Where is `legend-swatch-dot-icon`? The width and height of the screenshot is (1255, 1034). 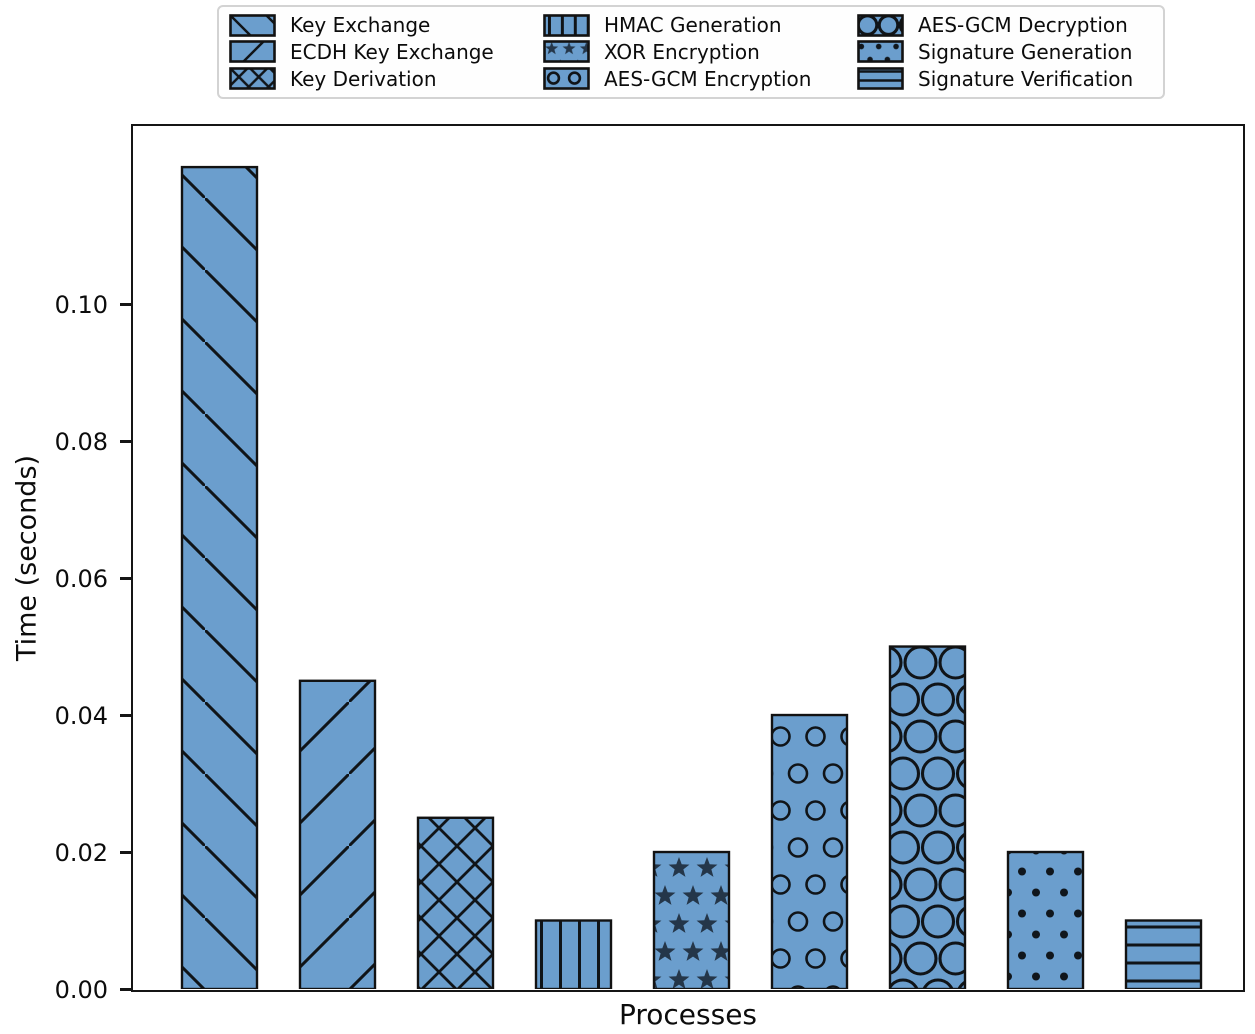
legend-swatch-dot-icon is located at coordinates (880, 52).